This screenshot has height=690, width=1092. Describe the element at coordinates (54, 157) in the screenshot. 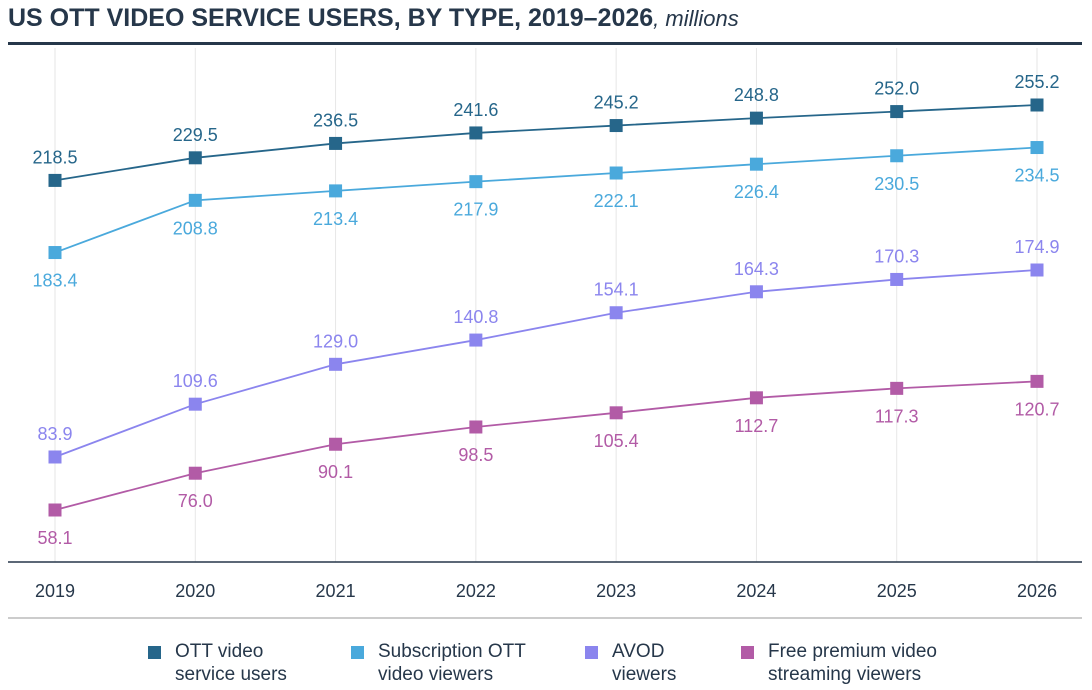

I see `data-label: 218.5` at that location.